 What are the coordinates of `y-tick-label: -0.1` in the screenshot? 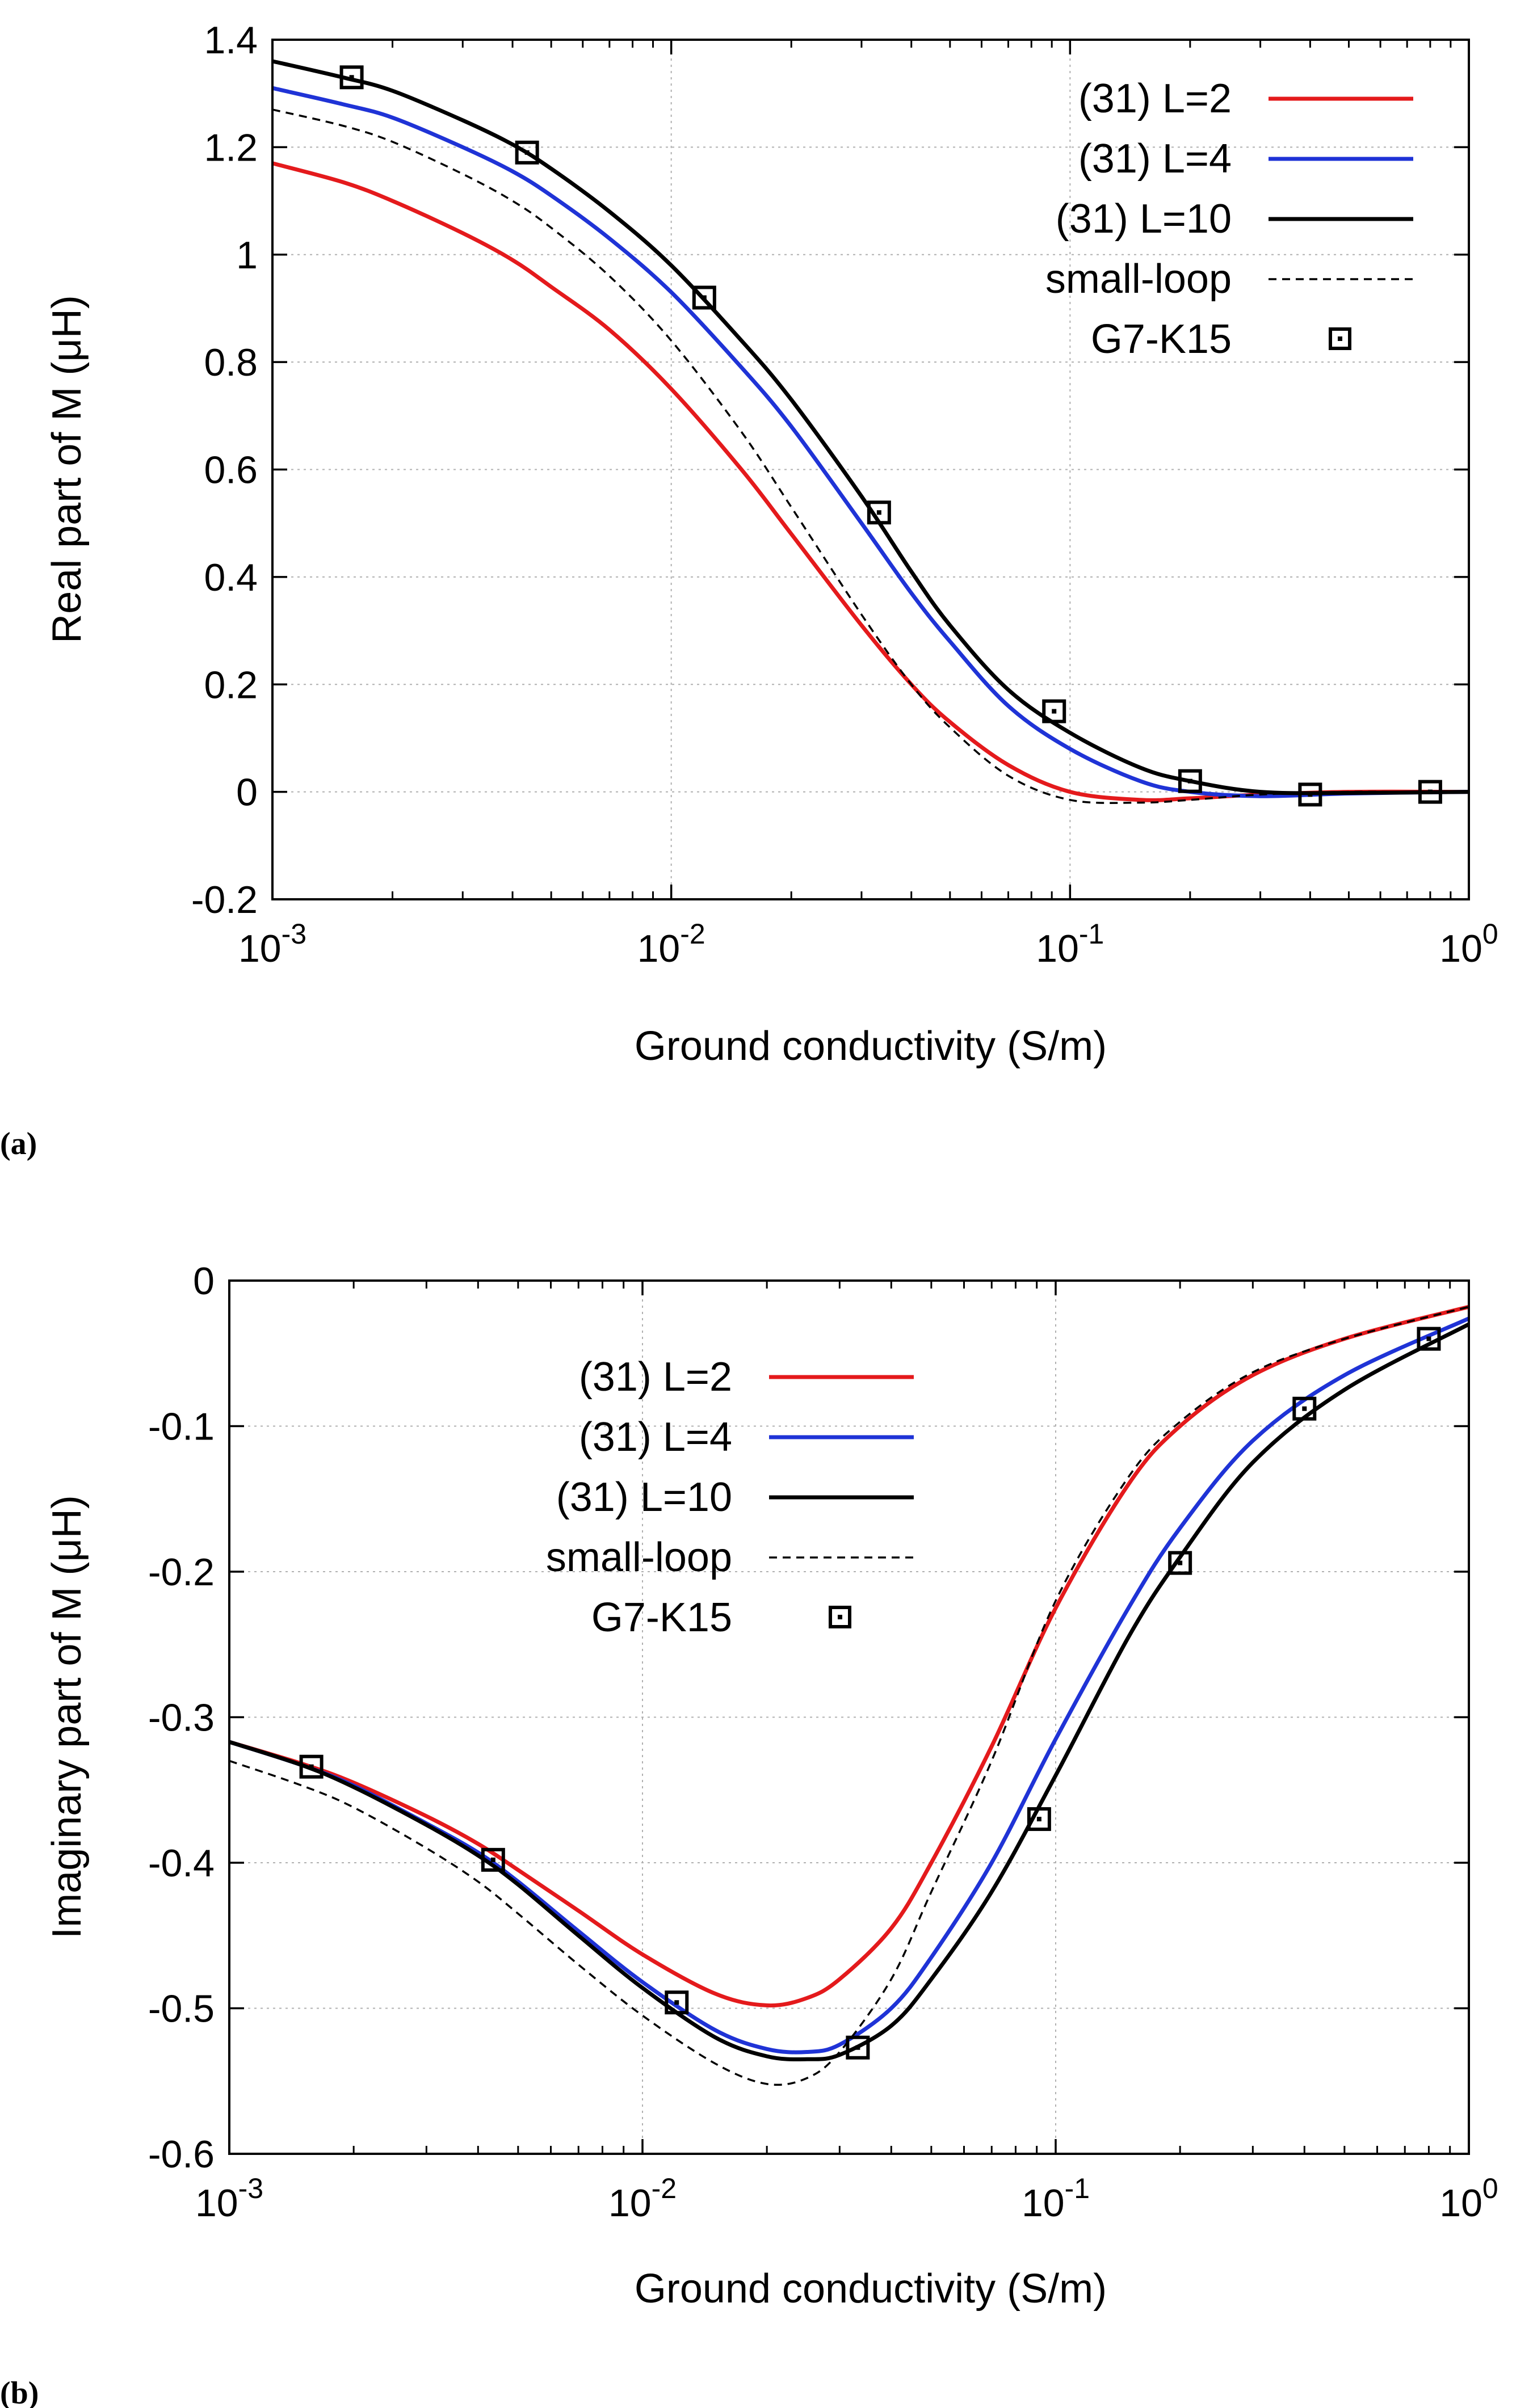 It's located at (181, 1427).